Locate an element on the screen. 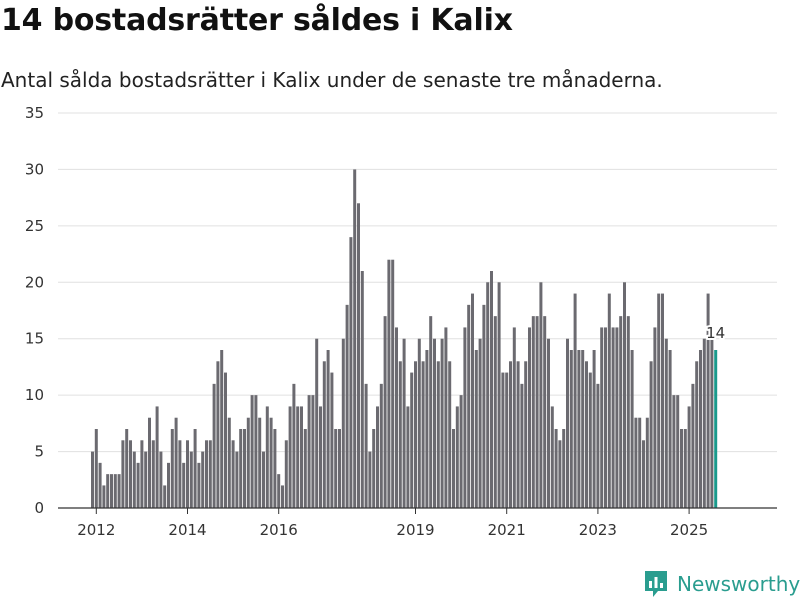 The image size is (800, 600). bar-highlight is located at coordinates (716, 429).